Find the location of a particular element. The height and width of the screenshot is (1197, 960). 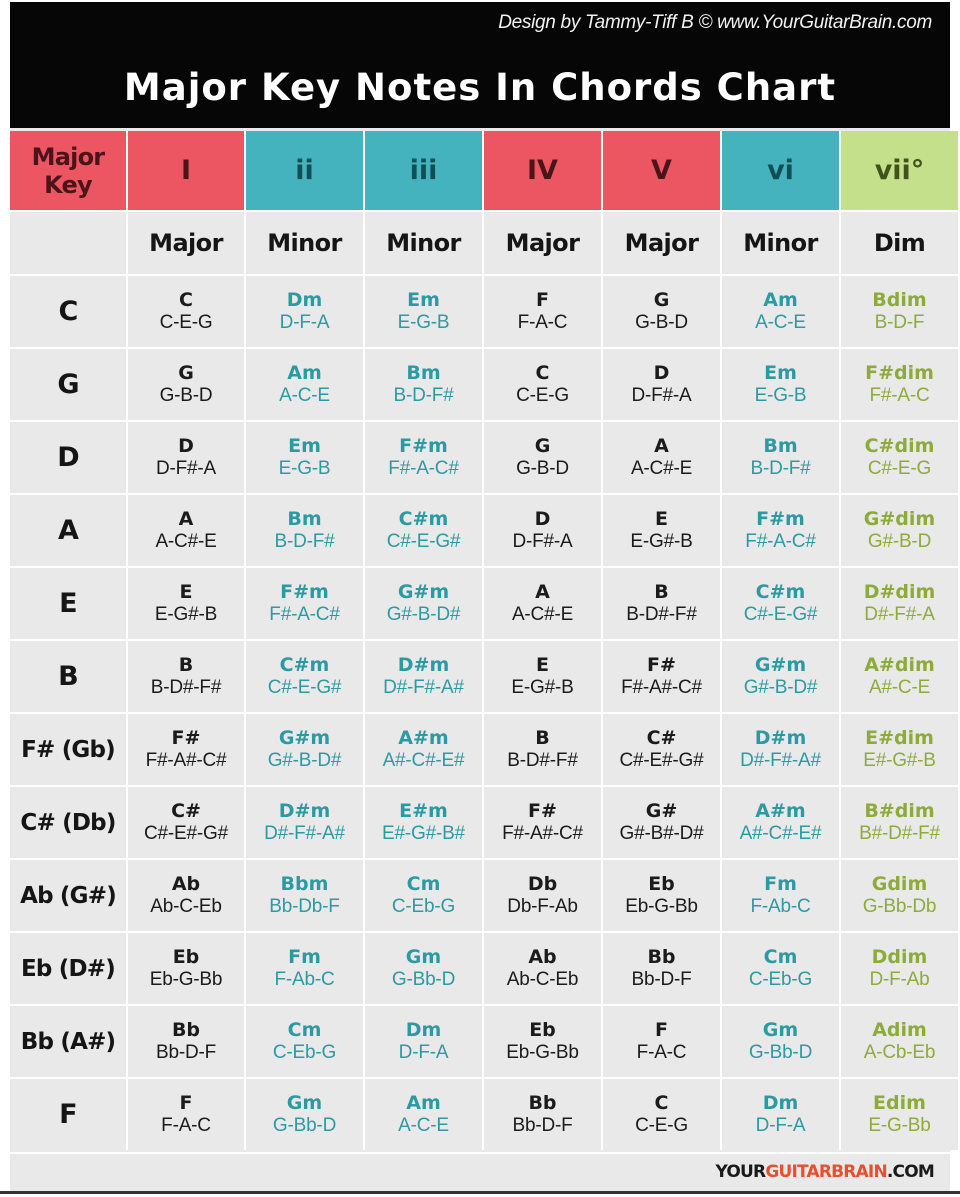

chord-name: Cm is located at coordinates (780, 956).